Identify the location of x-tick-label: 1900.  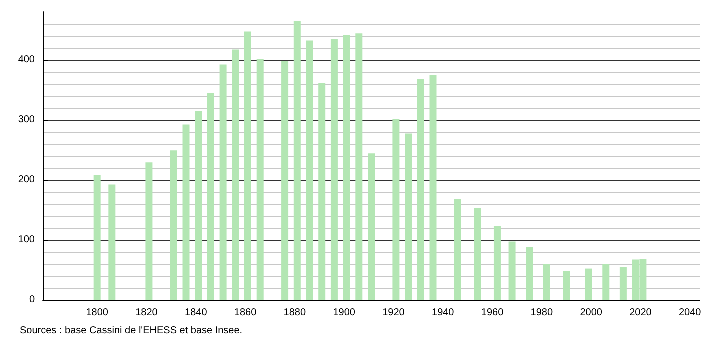
(344, 313).